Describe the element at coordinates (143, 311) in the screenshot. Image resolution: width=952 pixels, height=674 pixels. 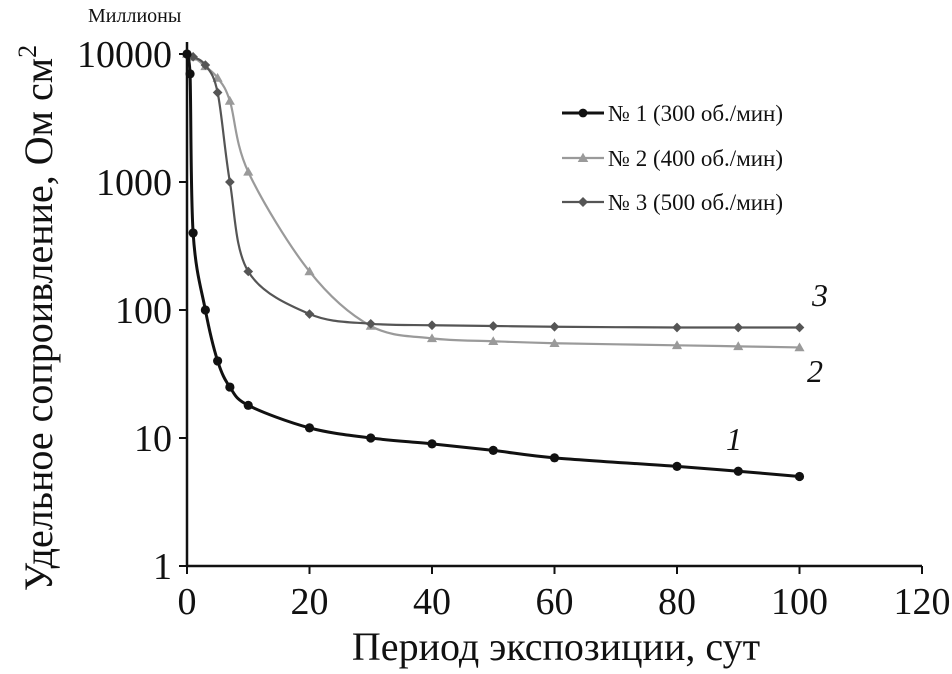
I see `y-tick-label: 100` at that location.